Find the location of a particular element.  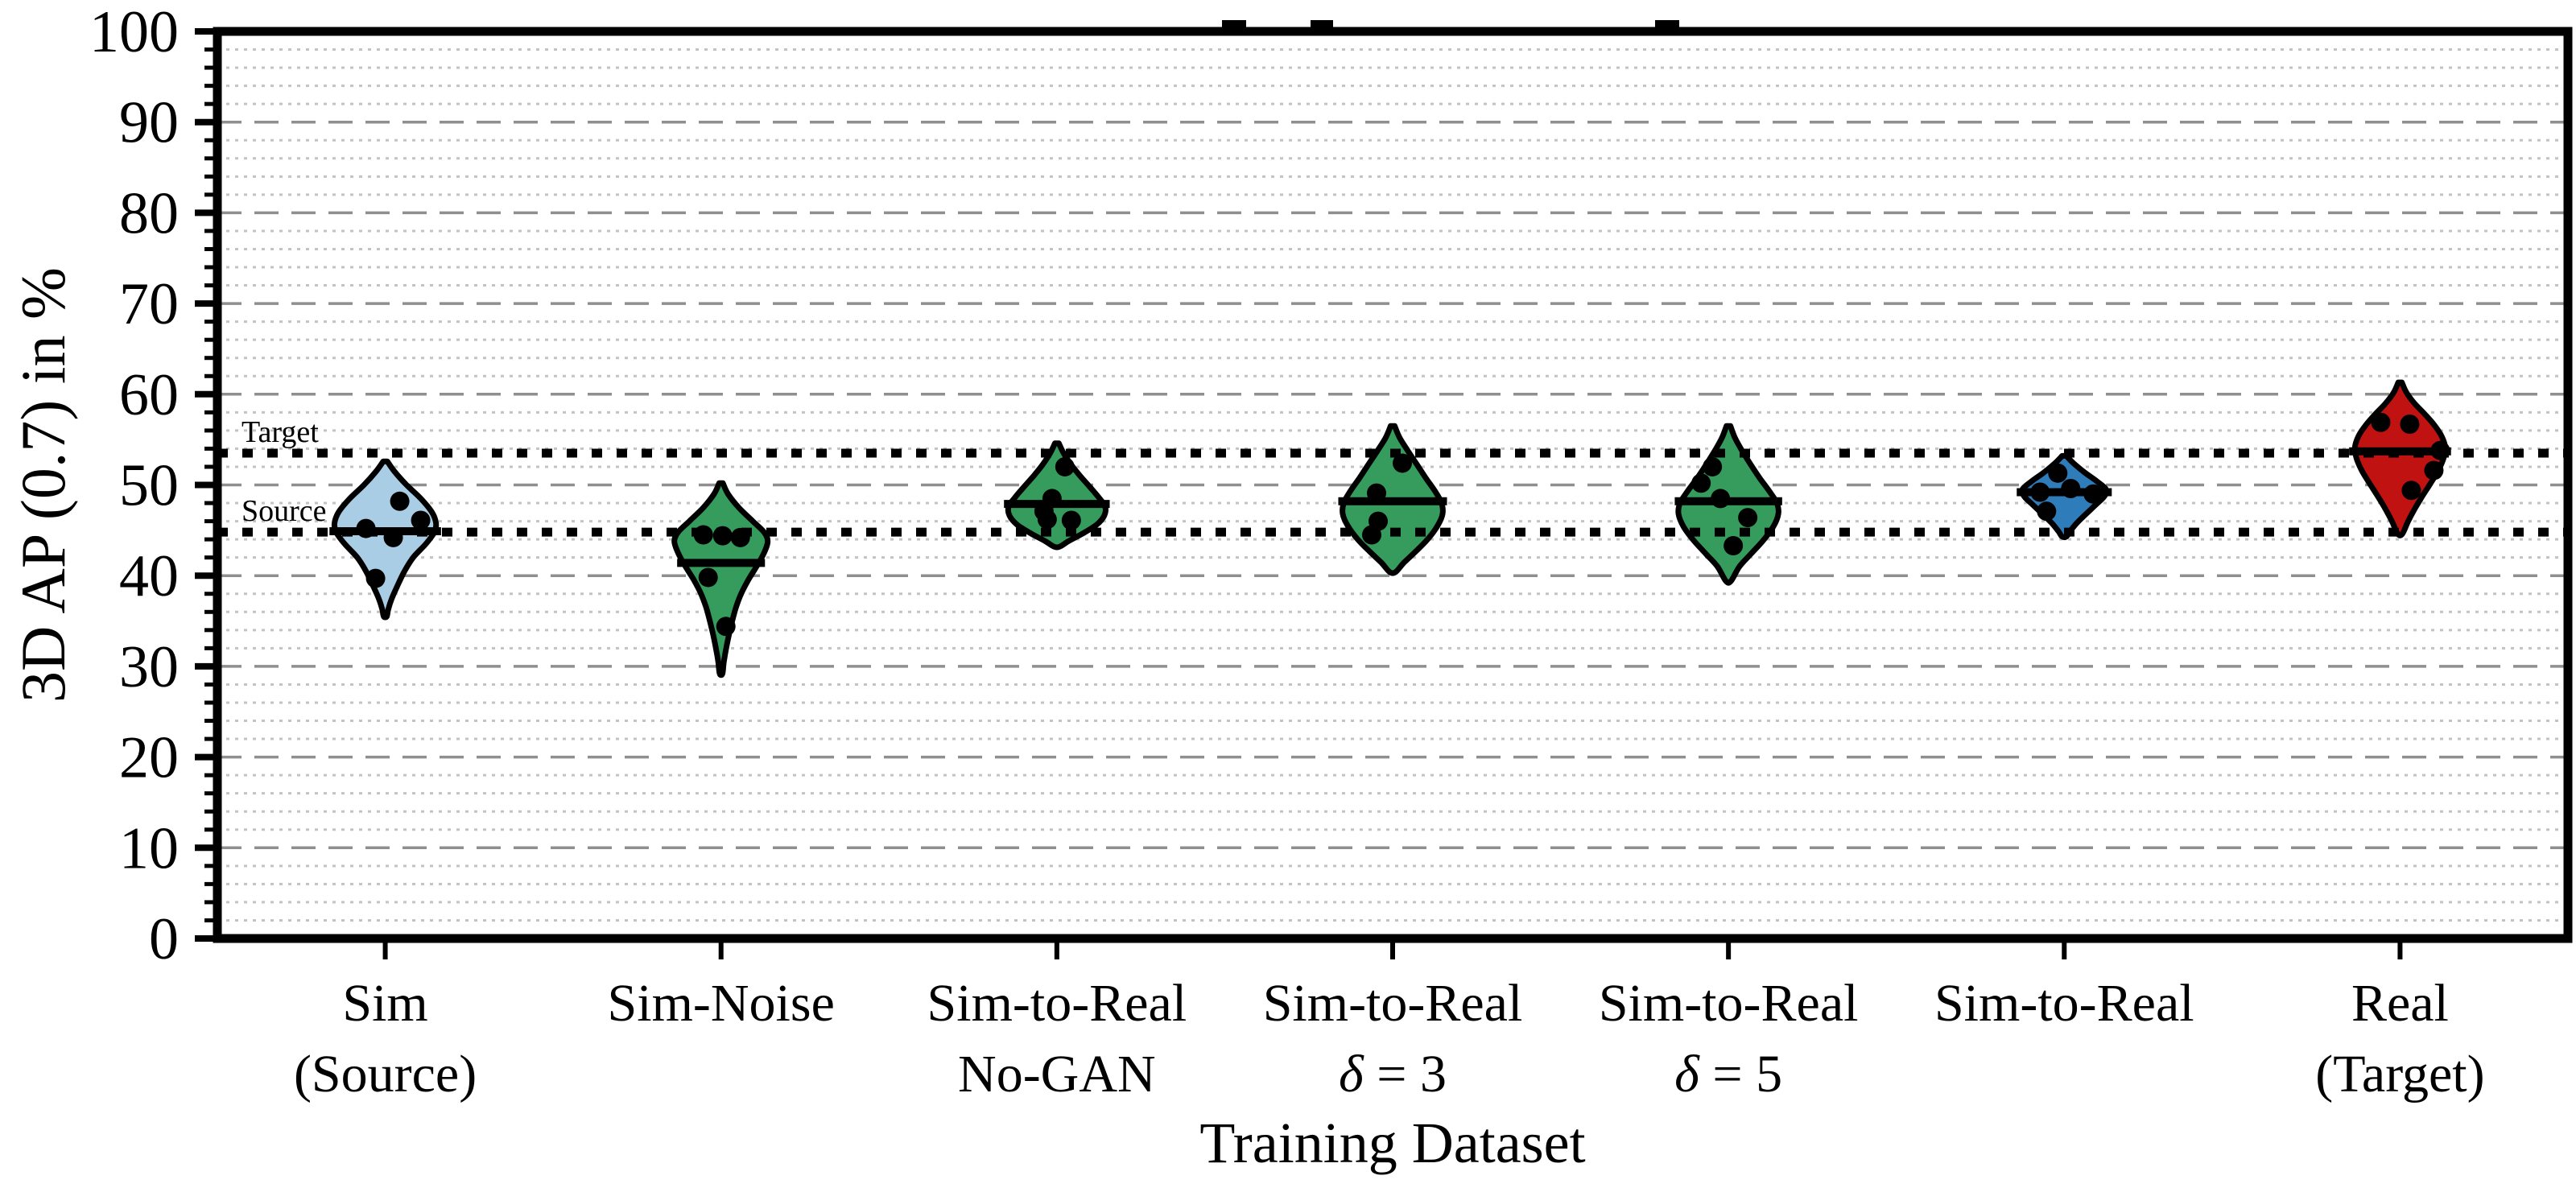

x-category-label: (Source) is located at coordinates (385, 1074).